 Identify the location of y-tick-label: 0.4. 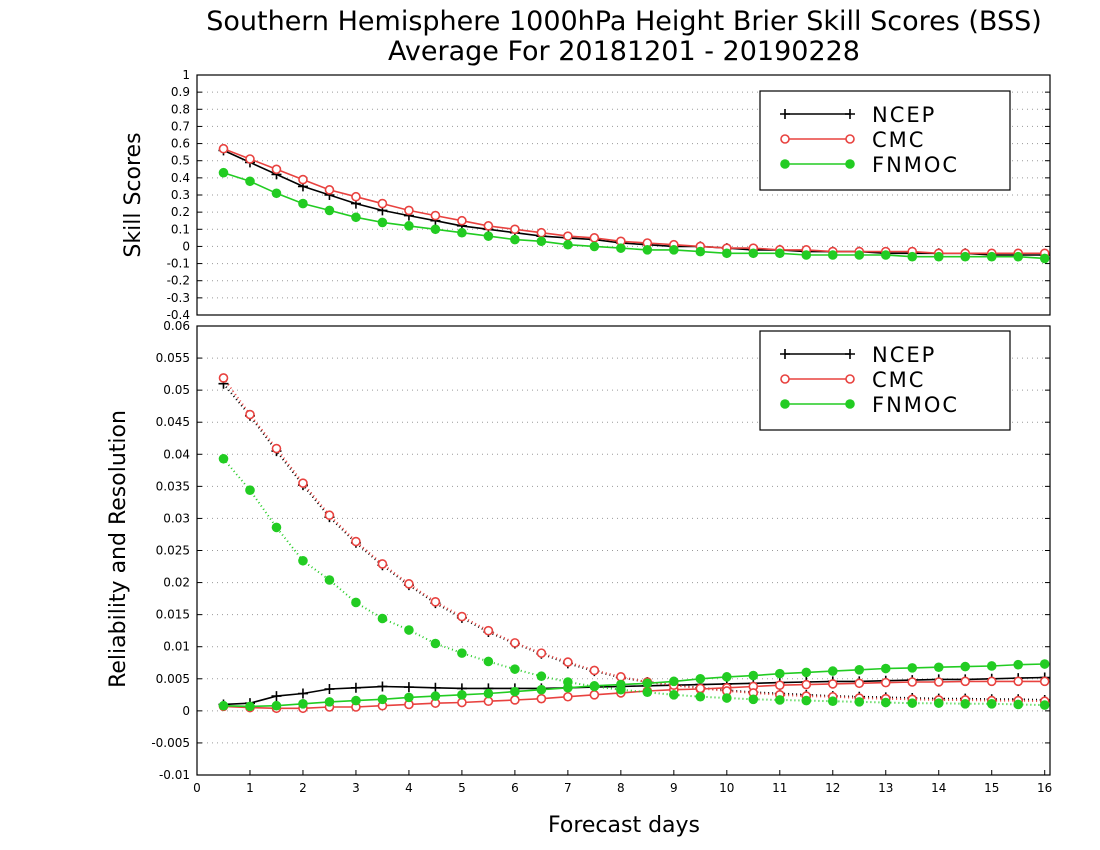
(180, 178).